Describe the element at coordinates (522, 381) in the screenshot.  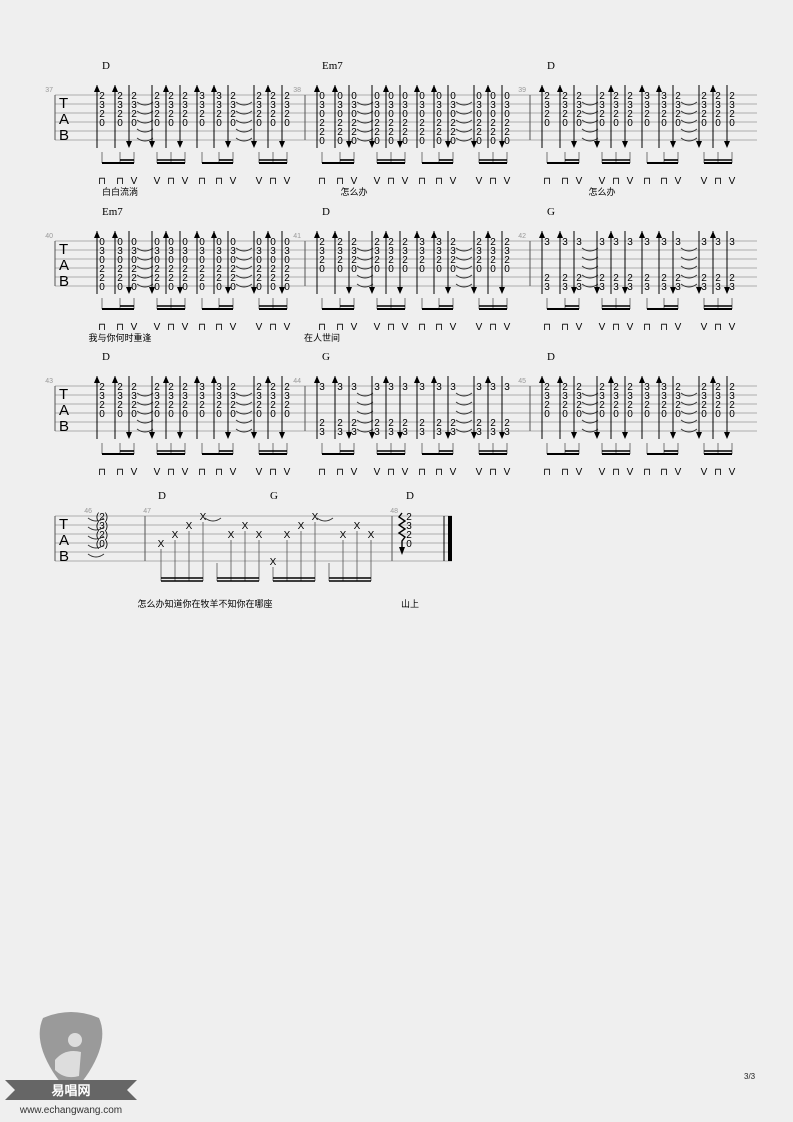
I see `measure-number: 45` at that location.